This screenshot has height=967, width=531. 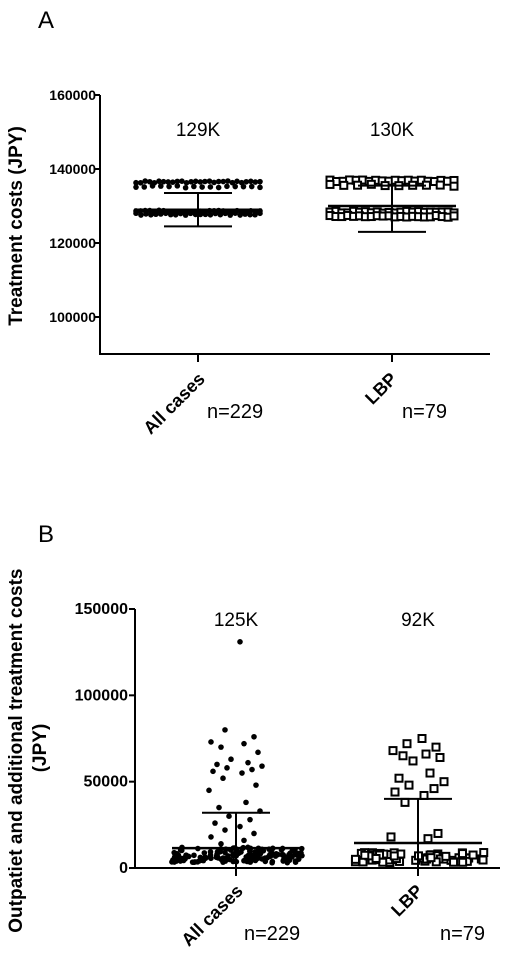 I want to click on panel-b-n-all-cases: n=229, so click(x=272, y=934).